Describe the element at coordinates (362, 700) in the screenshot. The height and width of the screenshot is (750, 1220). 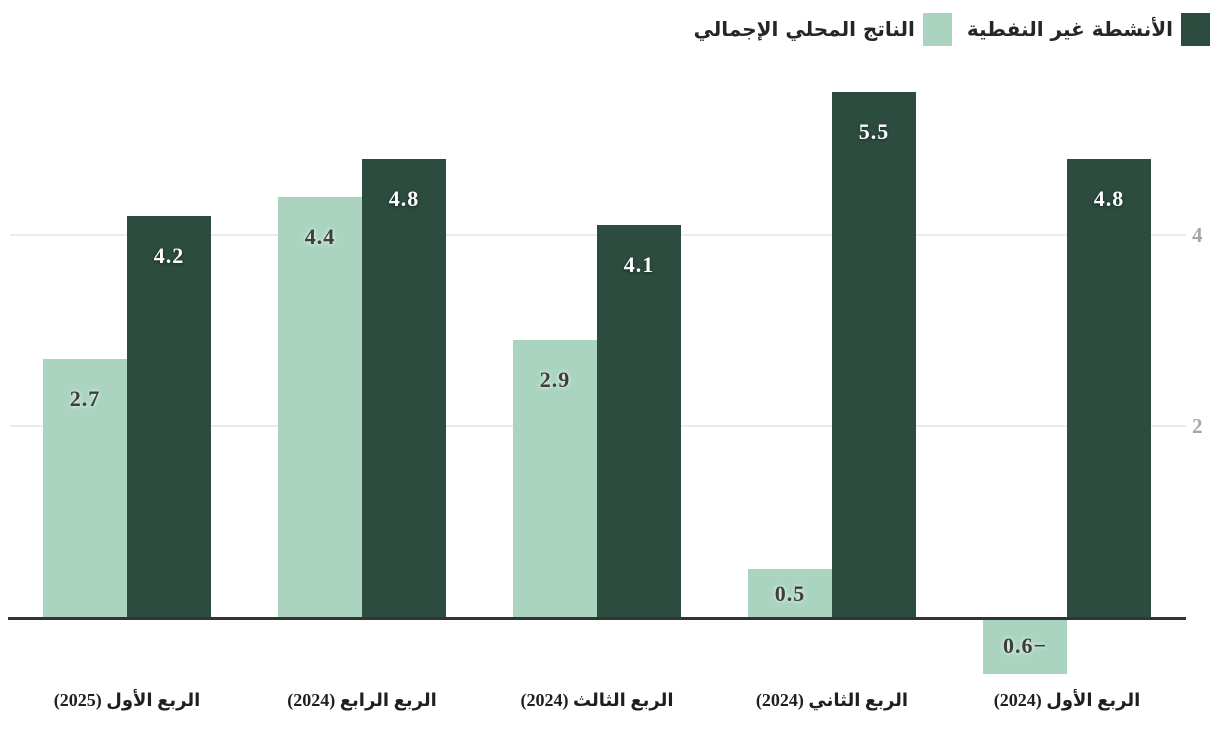
I see `x-axis-label: الربع الرابع (2024)` at that location.